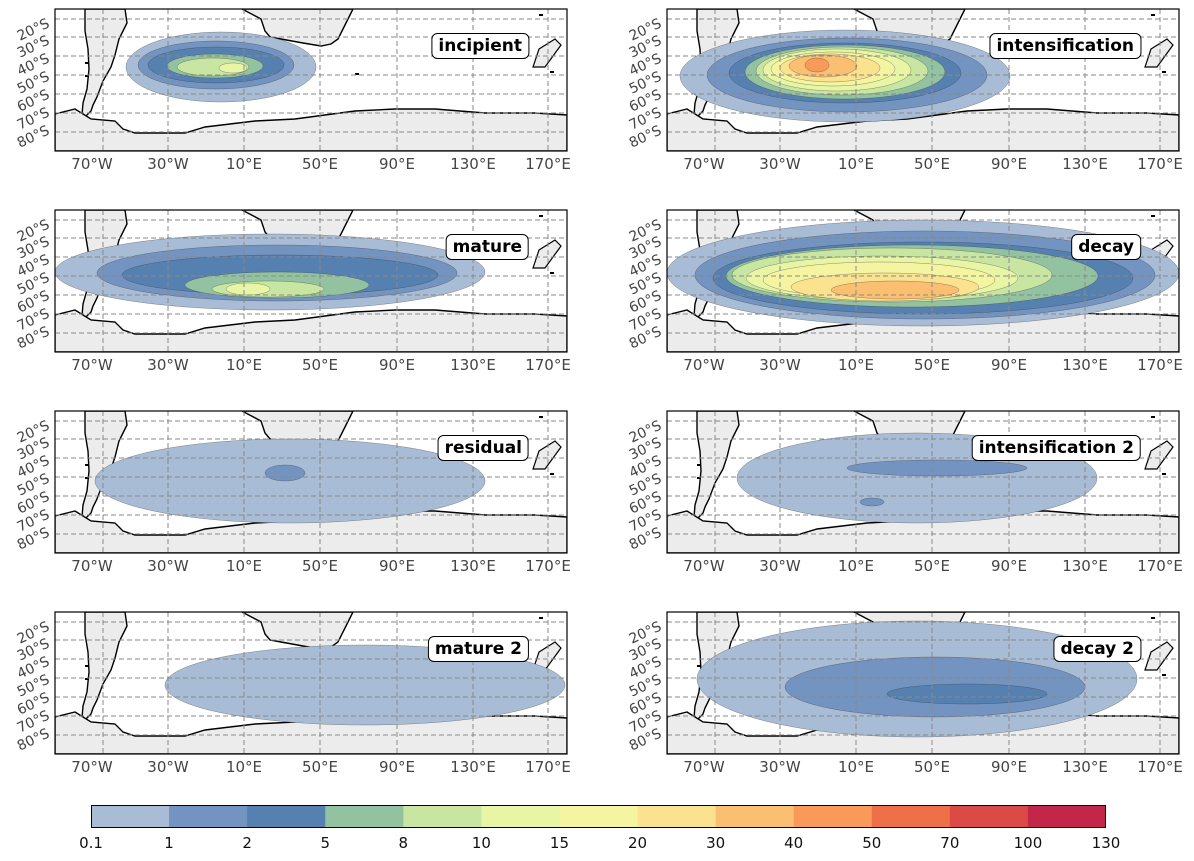  What do you see at coordinates (1097, 649) in the screenshot?
I see `stage-label: decay 2` at bounding box center [1097, 649].